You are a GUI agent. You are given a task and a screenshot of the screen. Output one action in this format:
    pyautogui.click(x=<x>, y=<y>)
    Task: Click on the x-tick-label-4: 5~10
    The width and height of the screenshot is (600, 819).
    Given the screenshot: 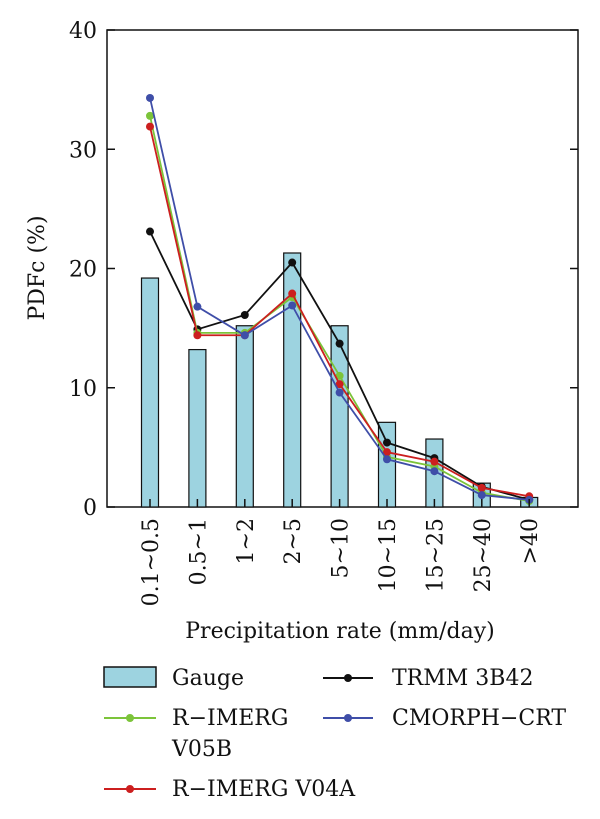 What is the action you would take?
    pyautogui.click(x=341, y=548)
    